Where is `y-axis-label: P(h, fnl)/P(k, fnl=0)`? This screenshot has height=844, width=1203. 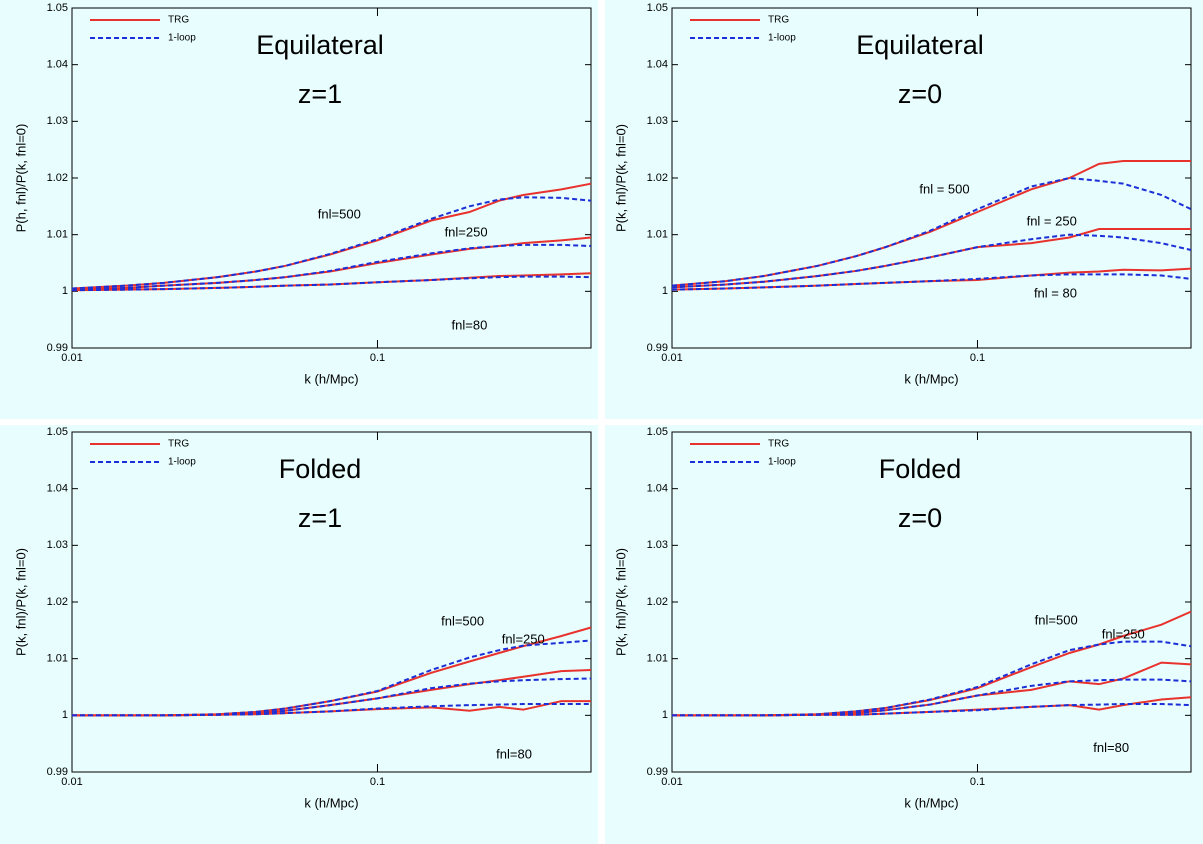 y-axis-label: P(h, fnl)/P(k, fnl=0) is located at coordinates (20, 178).